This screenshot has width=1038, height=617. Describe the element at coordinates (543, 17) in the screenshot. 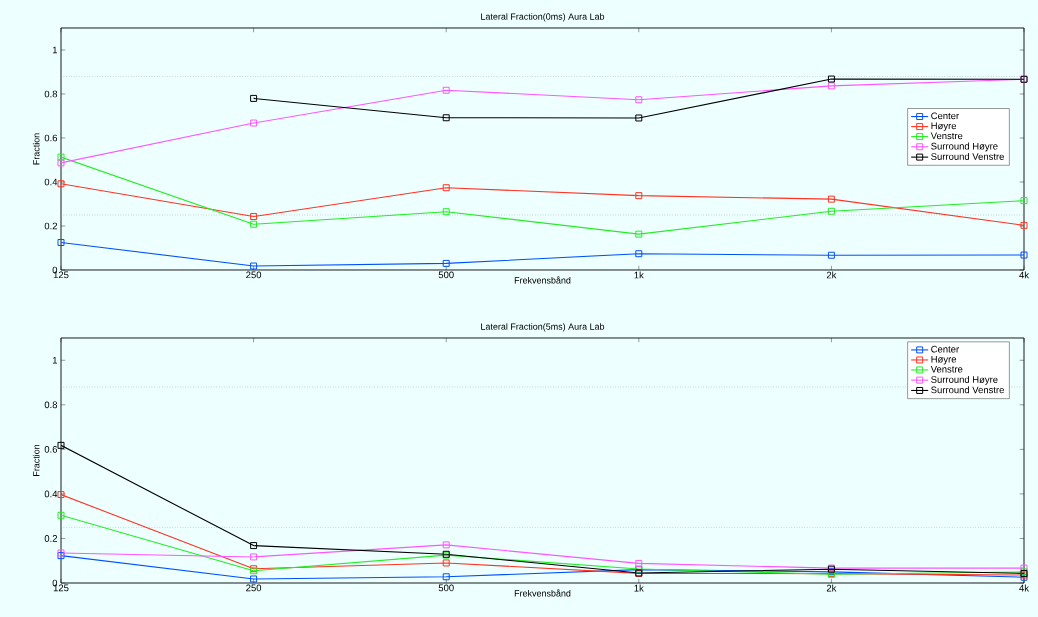

I see `chart-title: Lateral Fraction(0ms) Aura Lab` at that location.